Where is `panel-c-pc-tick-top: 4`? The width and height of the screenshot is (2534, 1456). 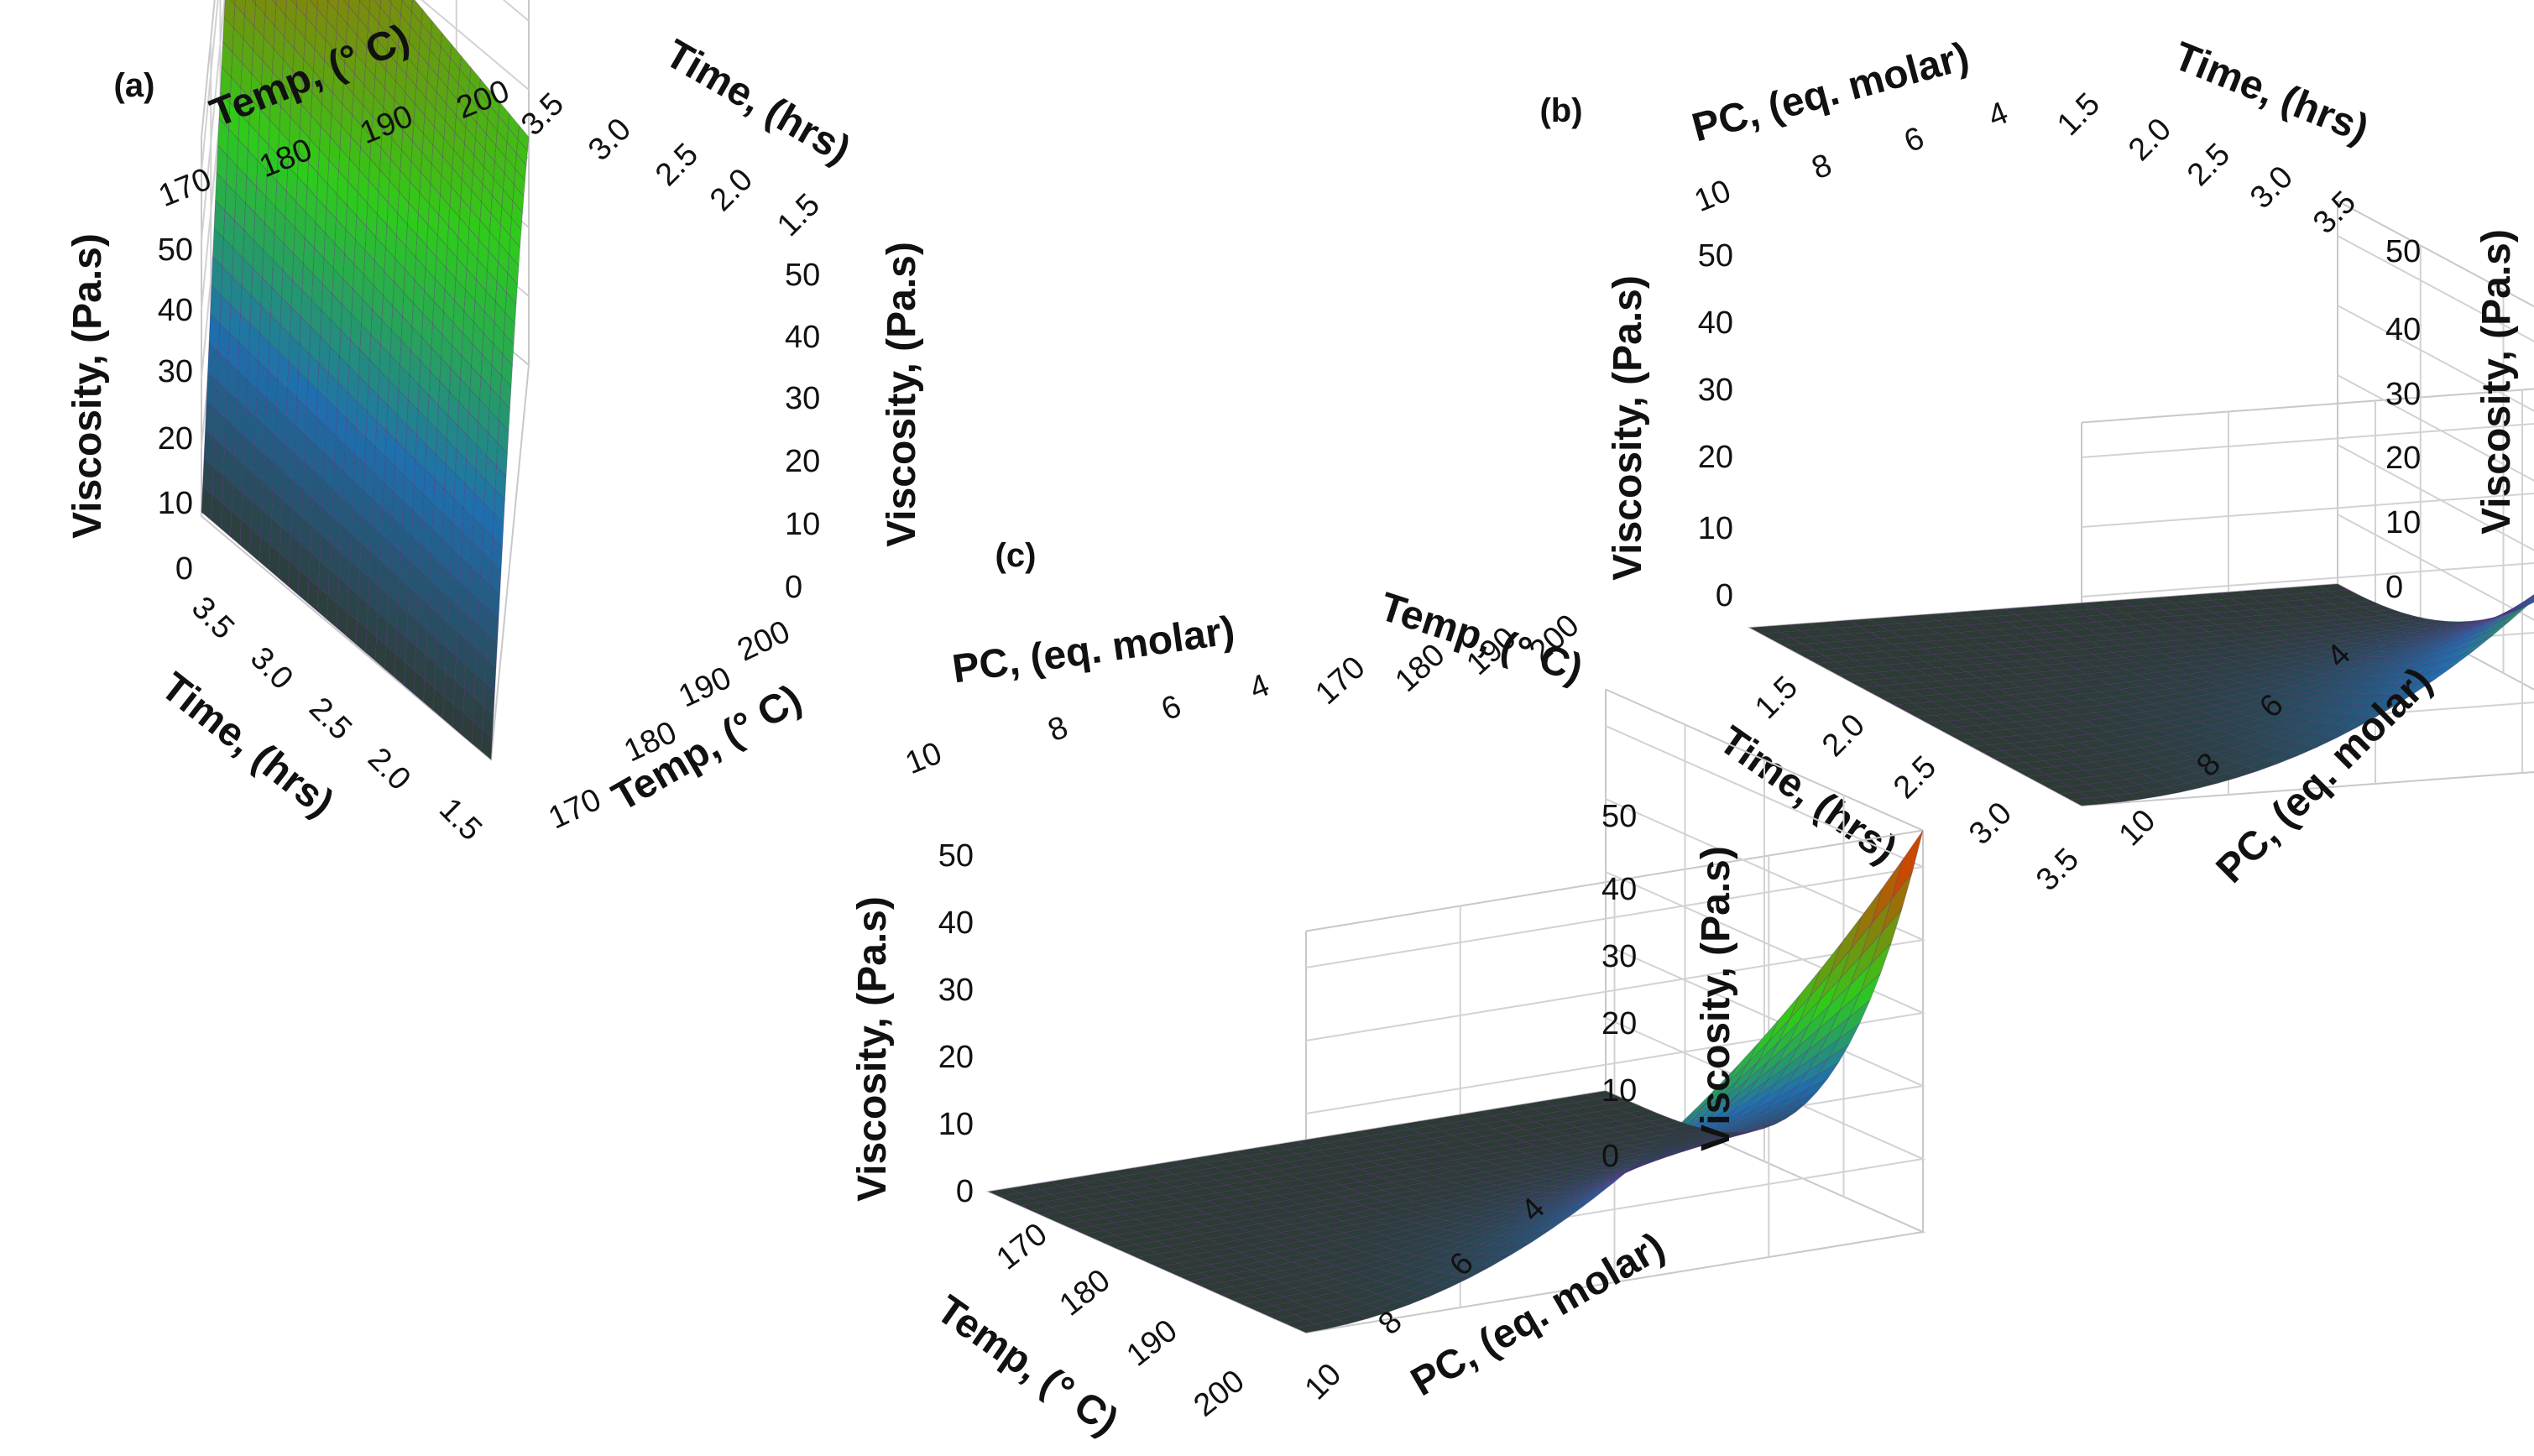
panel-c-pc-tick-top: 4 is located at coordinates (1259, 687).